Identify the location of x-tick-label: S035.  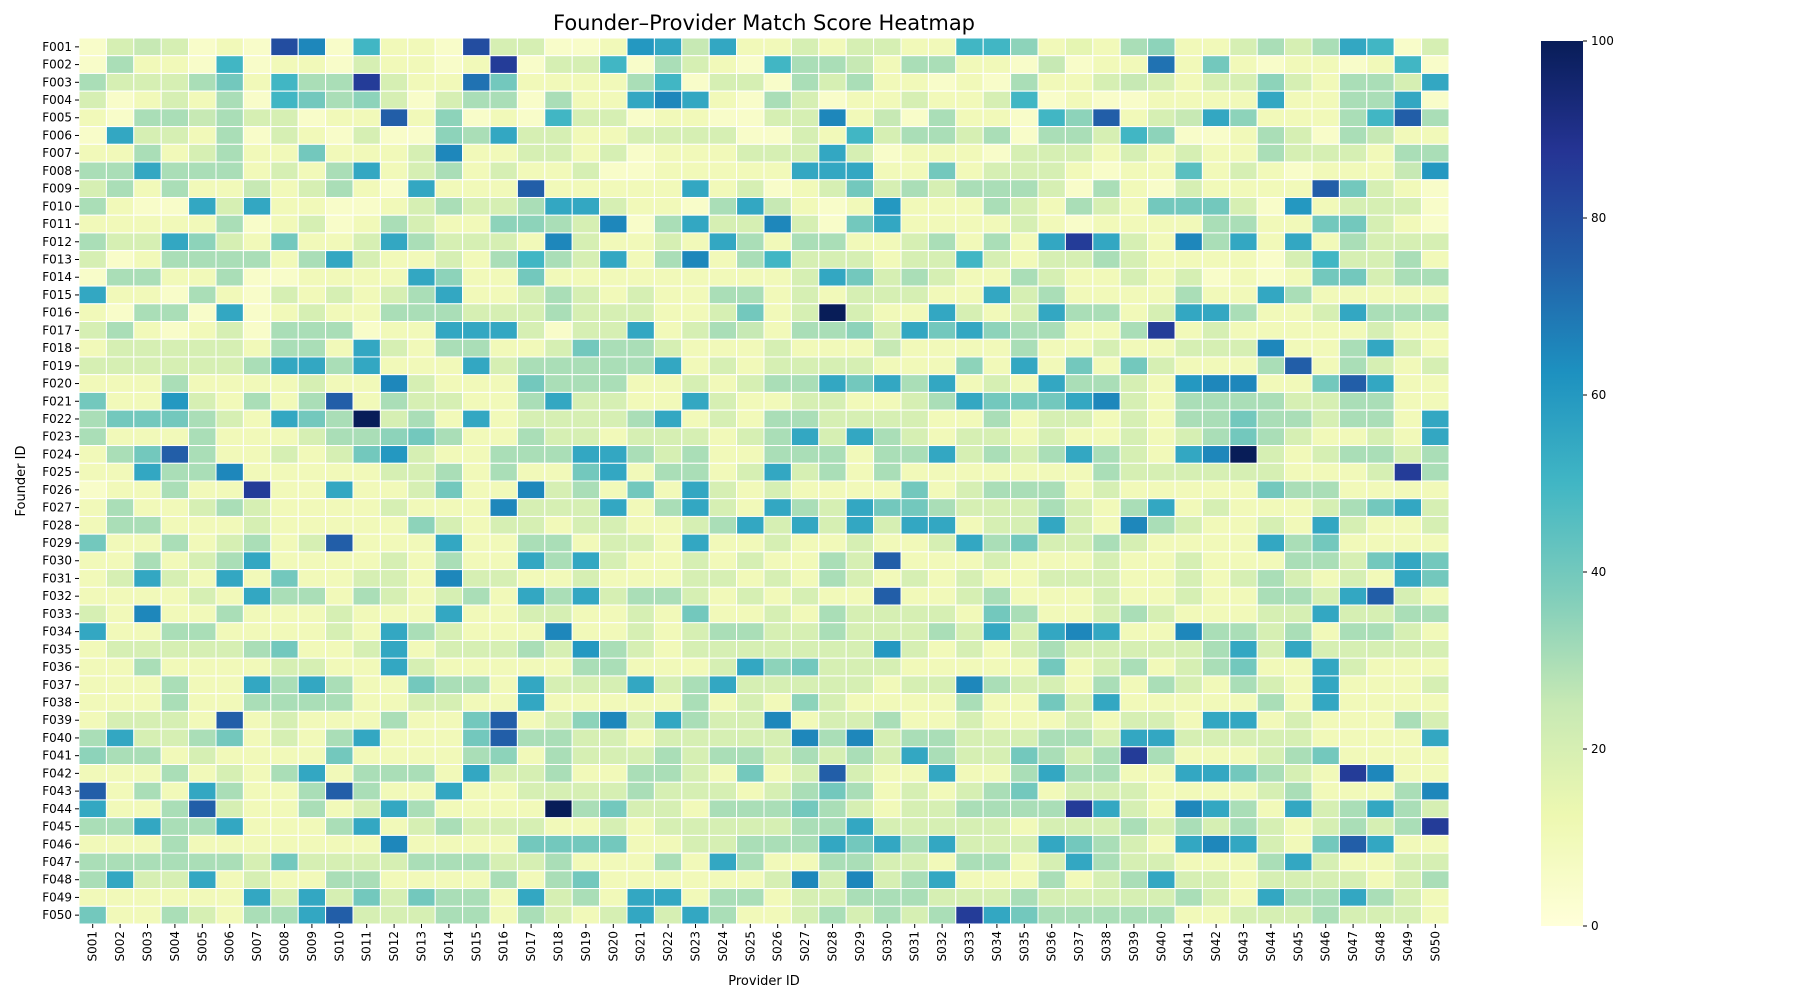
(1024, 946).